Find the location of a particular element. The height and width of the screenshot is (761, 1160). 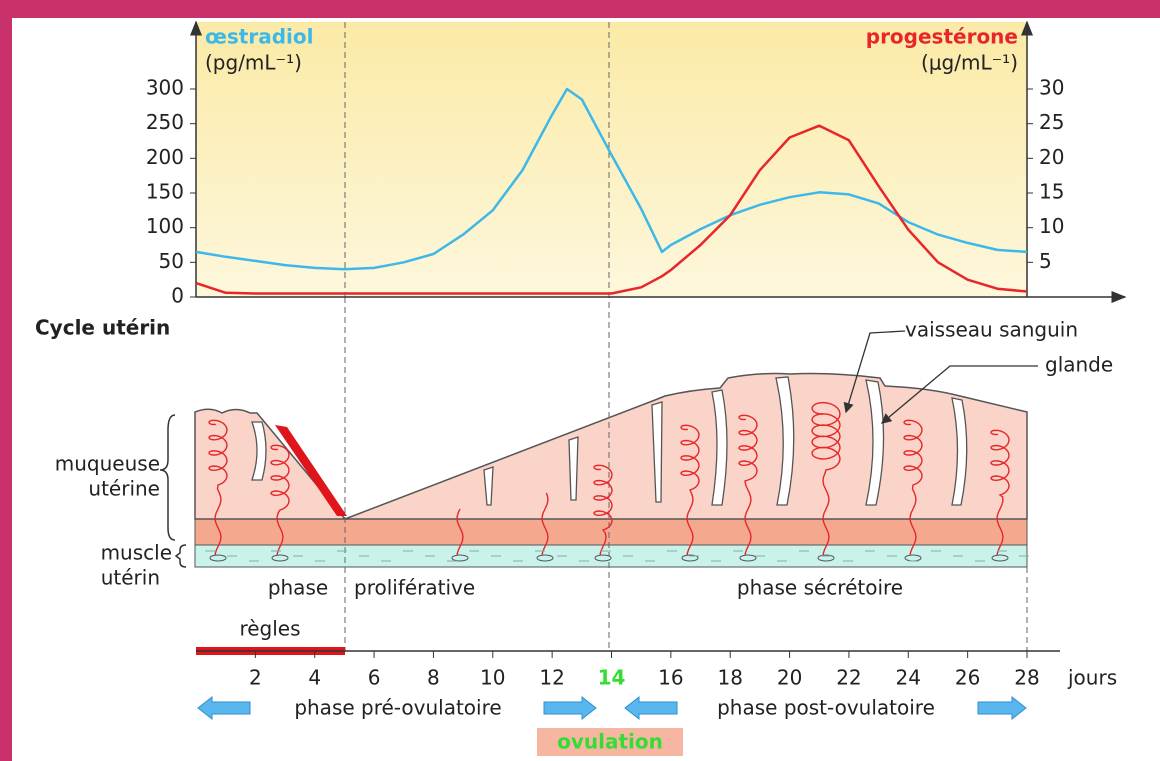

y-tick-label: 250 is located at coordinates (165, 122).